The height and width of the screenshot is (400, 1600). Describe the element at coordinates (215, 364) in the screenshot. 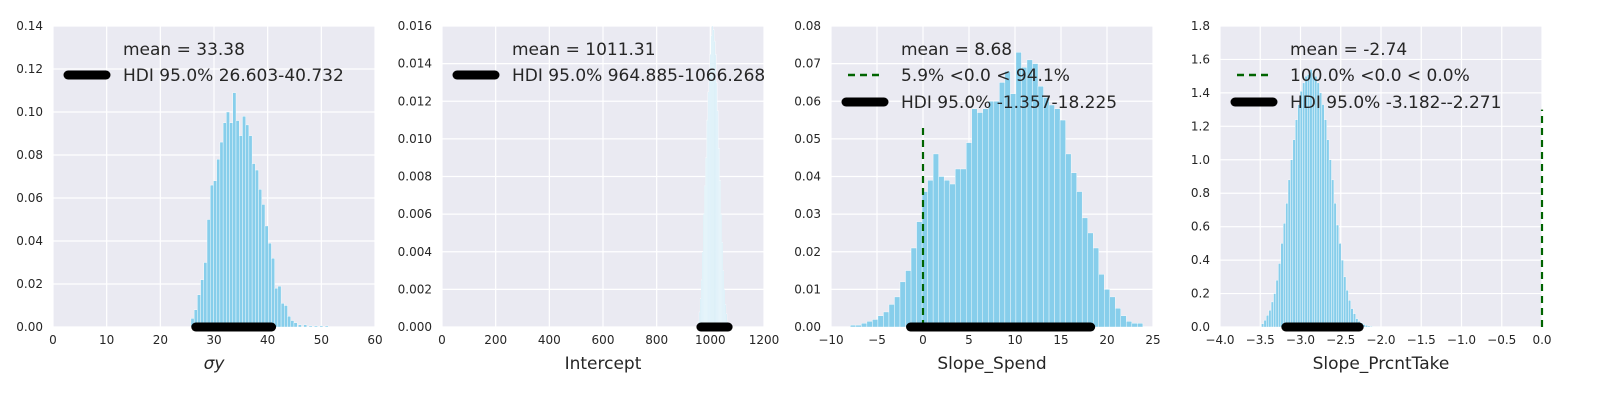

I see `x-axis-label: σy` at that location.